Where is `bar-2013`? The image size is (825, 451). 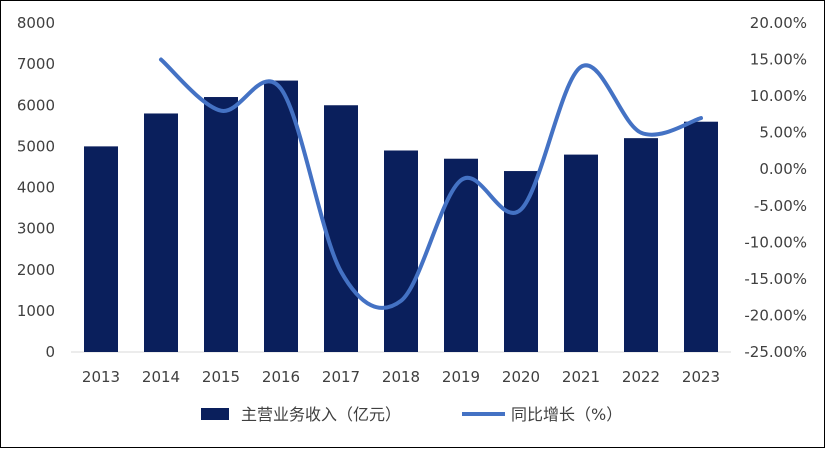 bar-2013 is located at coordinates (101, 249).